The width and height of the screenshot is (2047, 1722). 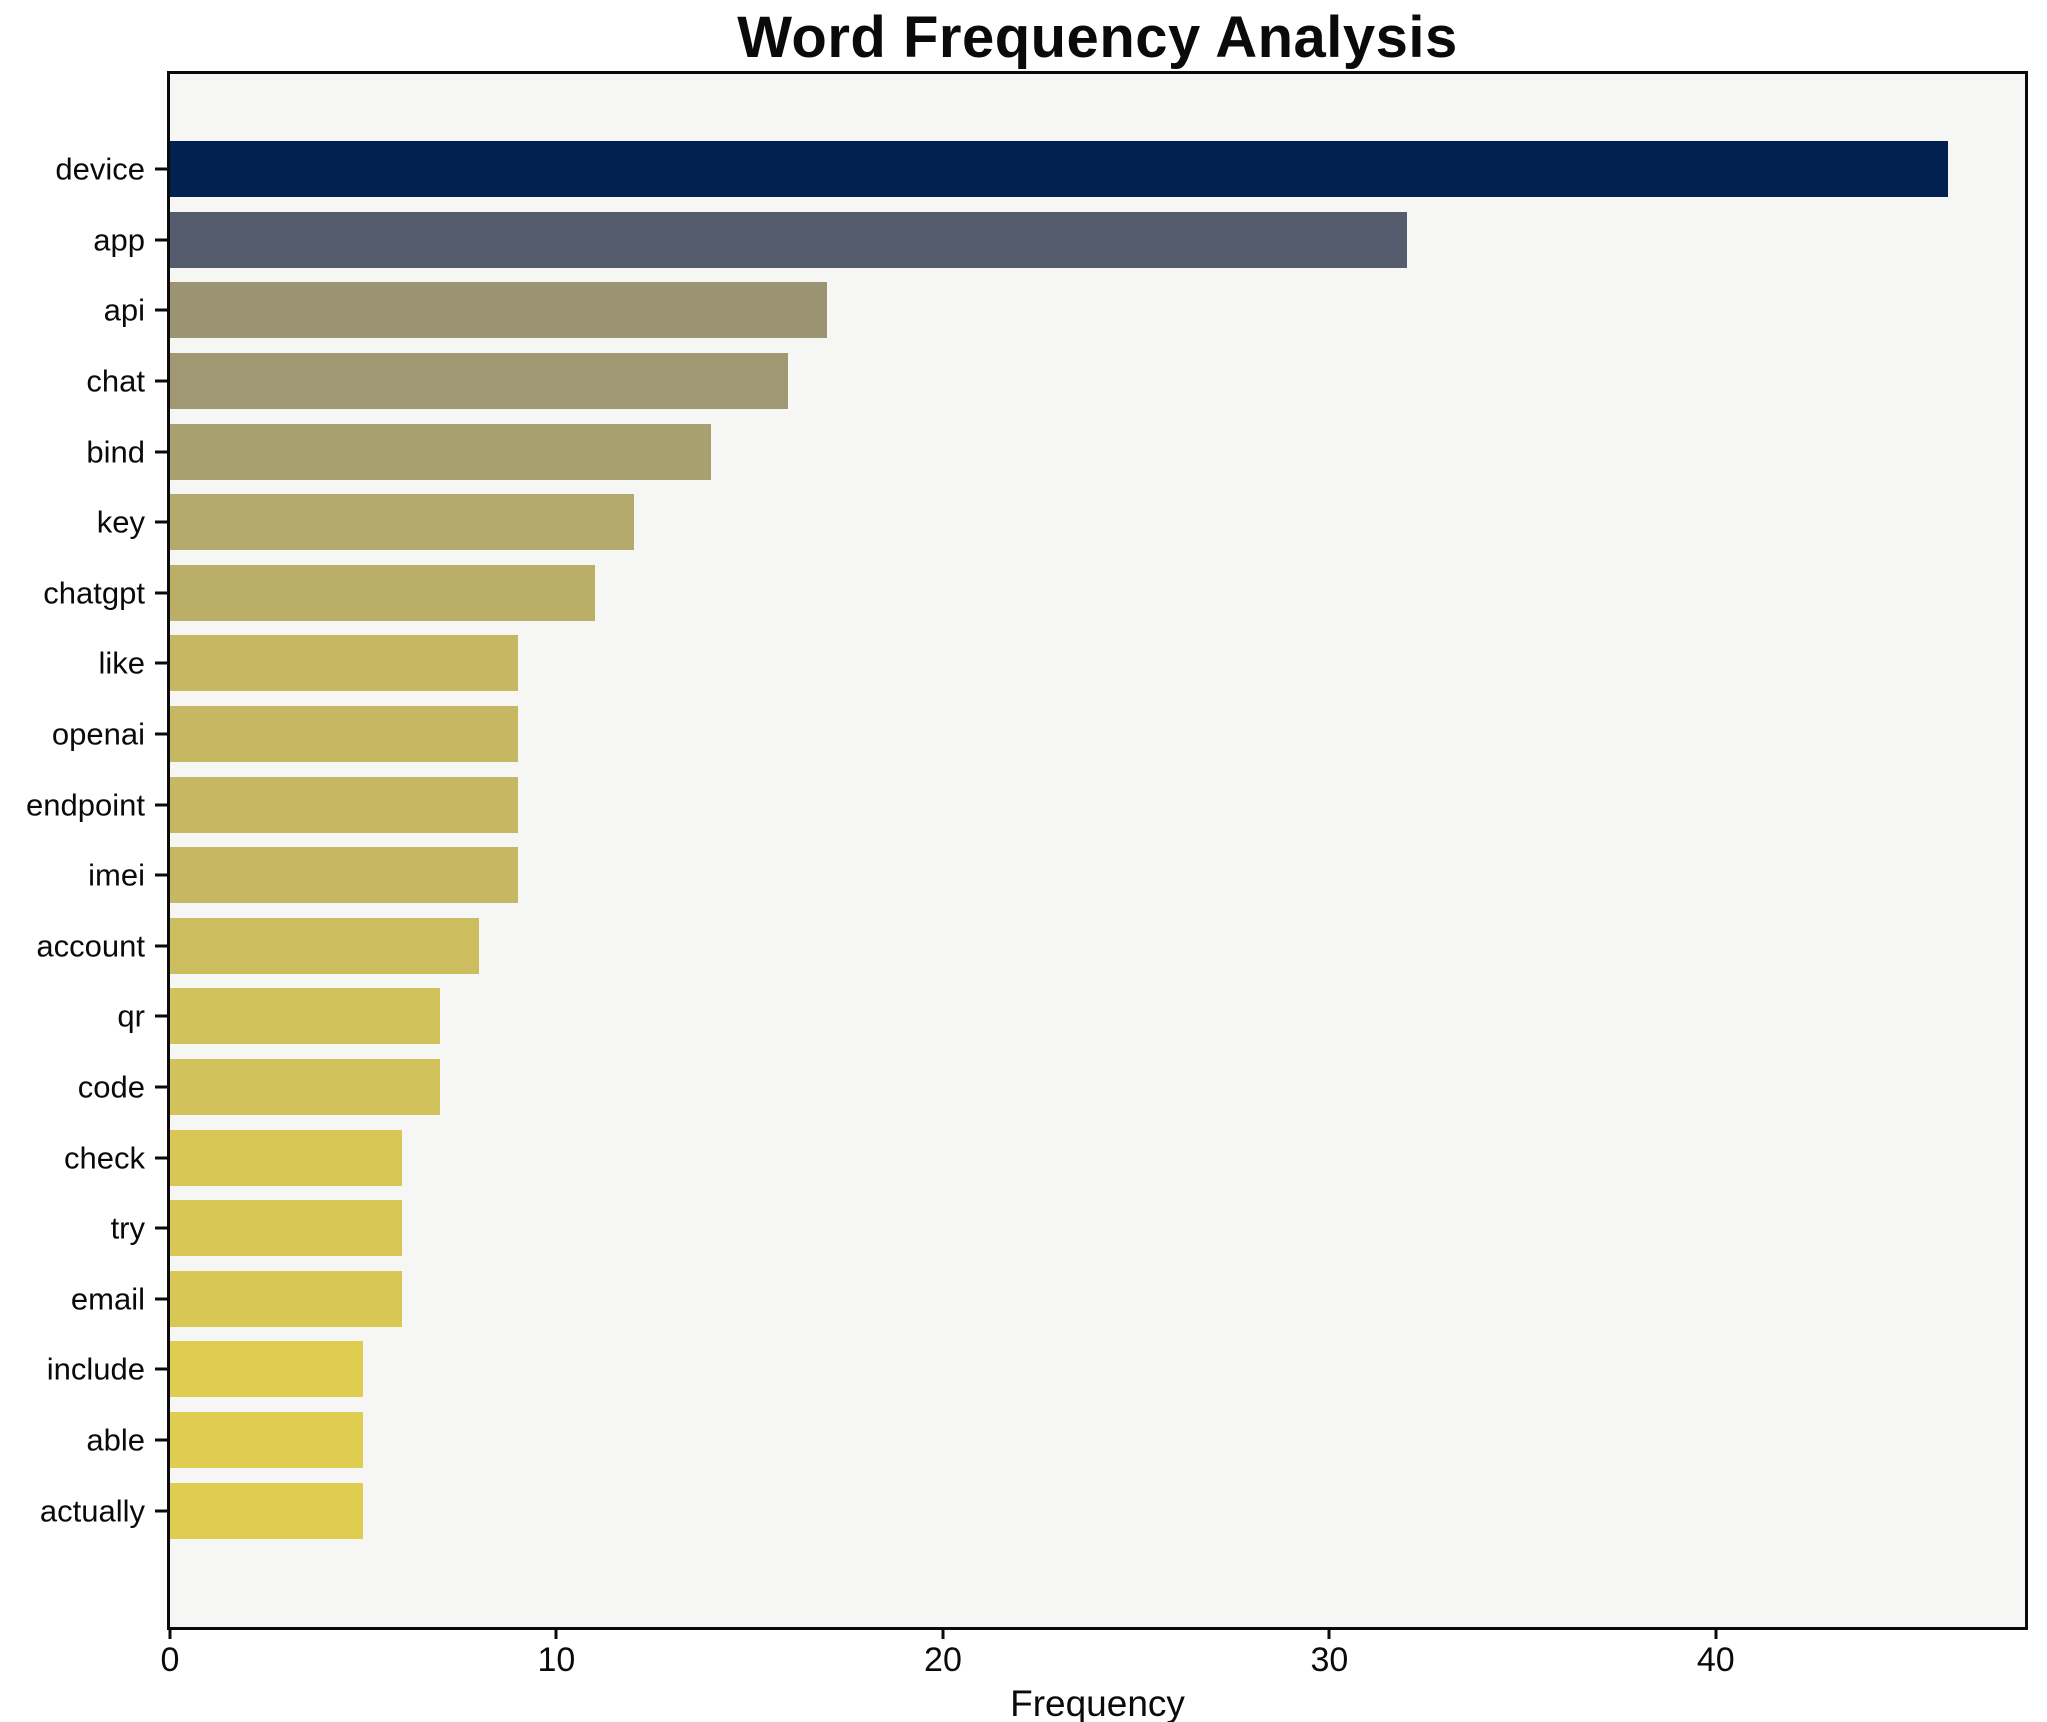 What do you see at coordinates (1061, 522) in the screenshot?
I see `bar-row: key` at bounding box center [1061, 522].